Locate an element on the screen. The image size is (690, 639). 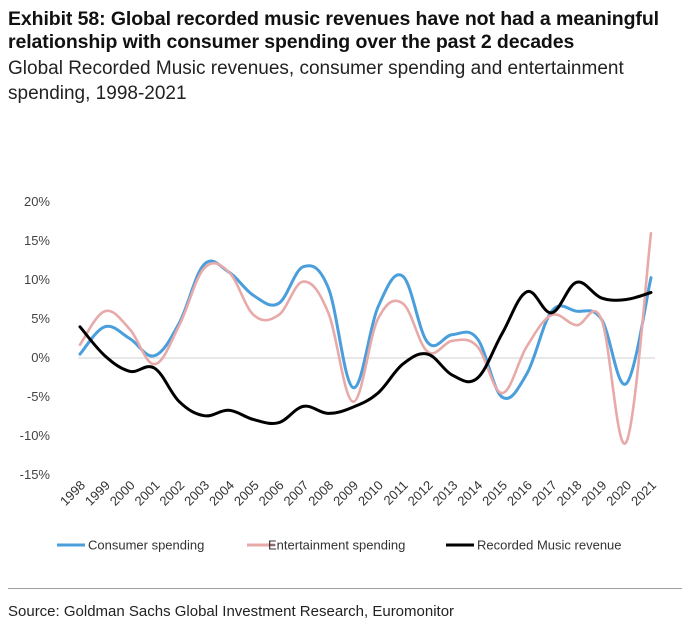
legend-label: Entertainment spending is located at coordinates (336, 545).